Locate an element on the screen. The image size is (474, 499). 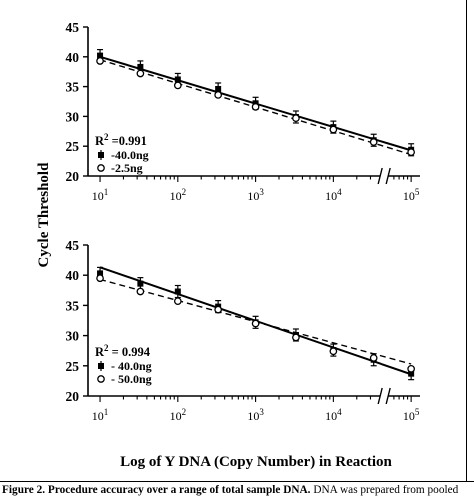
legend-entry-label: - 40.0ng is located at coordinates (131, 366).